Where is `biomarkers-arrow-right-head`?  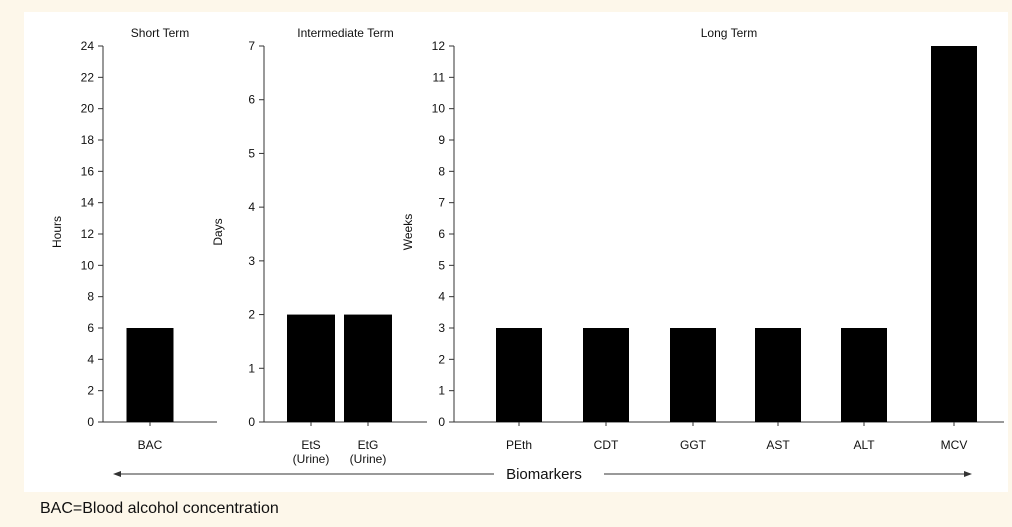
biomarkers-arrow-right-head is located at coordinates (968, 474).